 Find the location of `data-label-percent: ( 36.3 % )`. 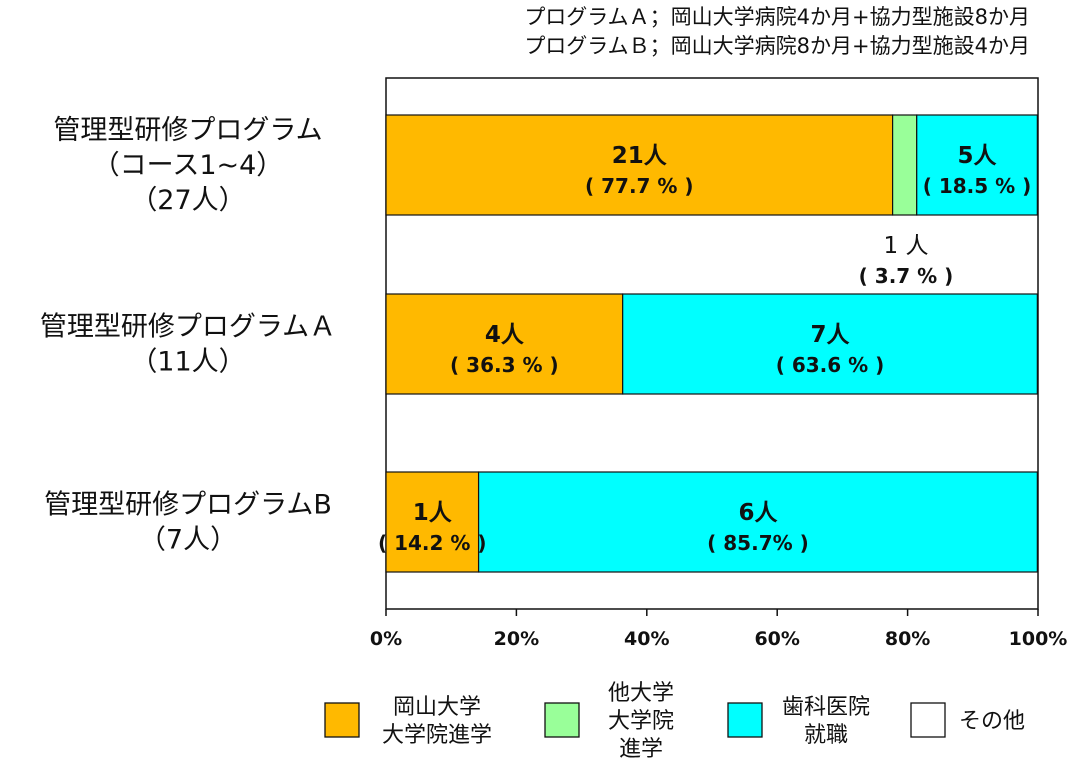

data-label-percent: ( 36.3 % ) is located at coordinates (504, 365).